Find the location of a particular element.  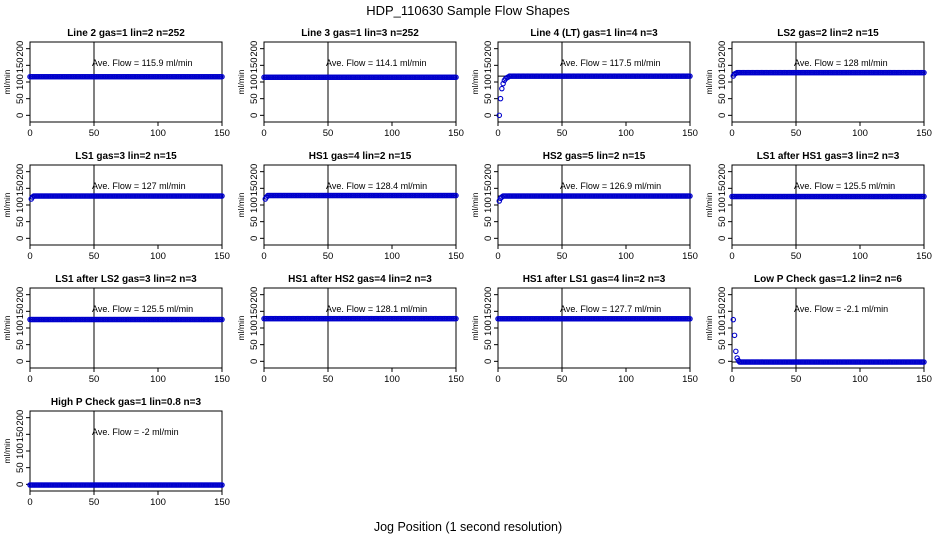

panel-title: Line 2 gas=1 lin=2 n=252 is located at coordinates (126, 33).